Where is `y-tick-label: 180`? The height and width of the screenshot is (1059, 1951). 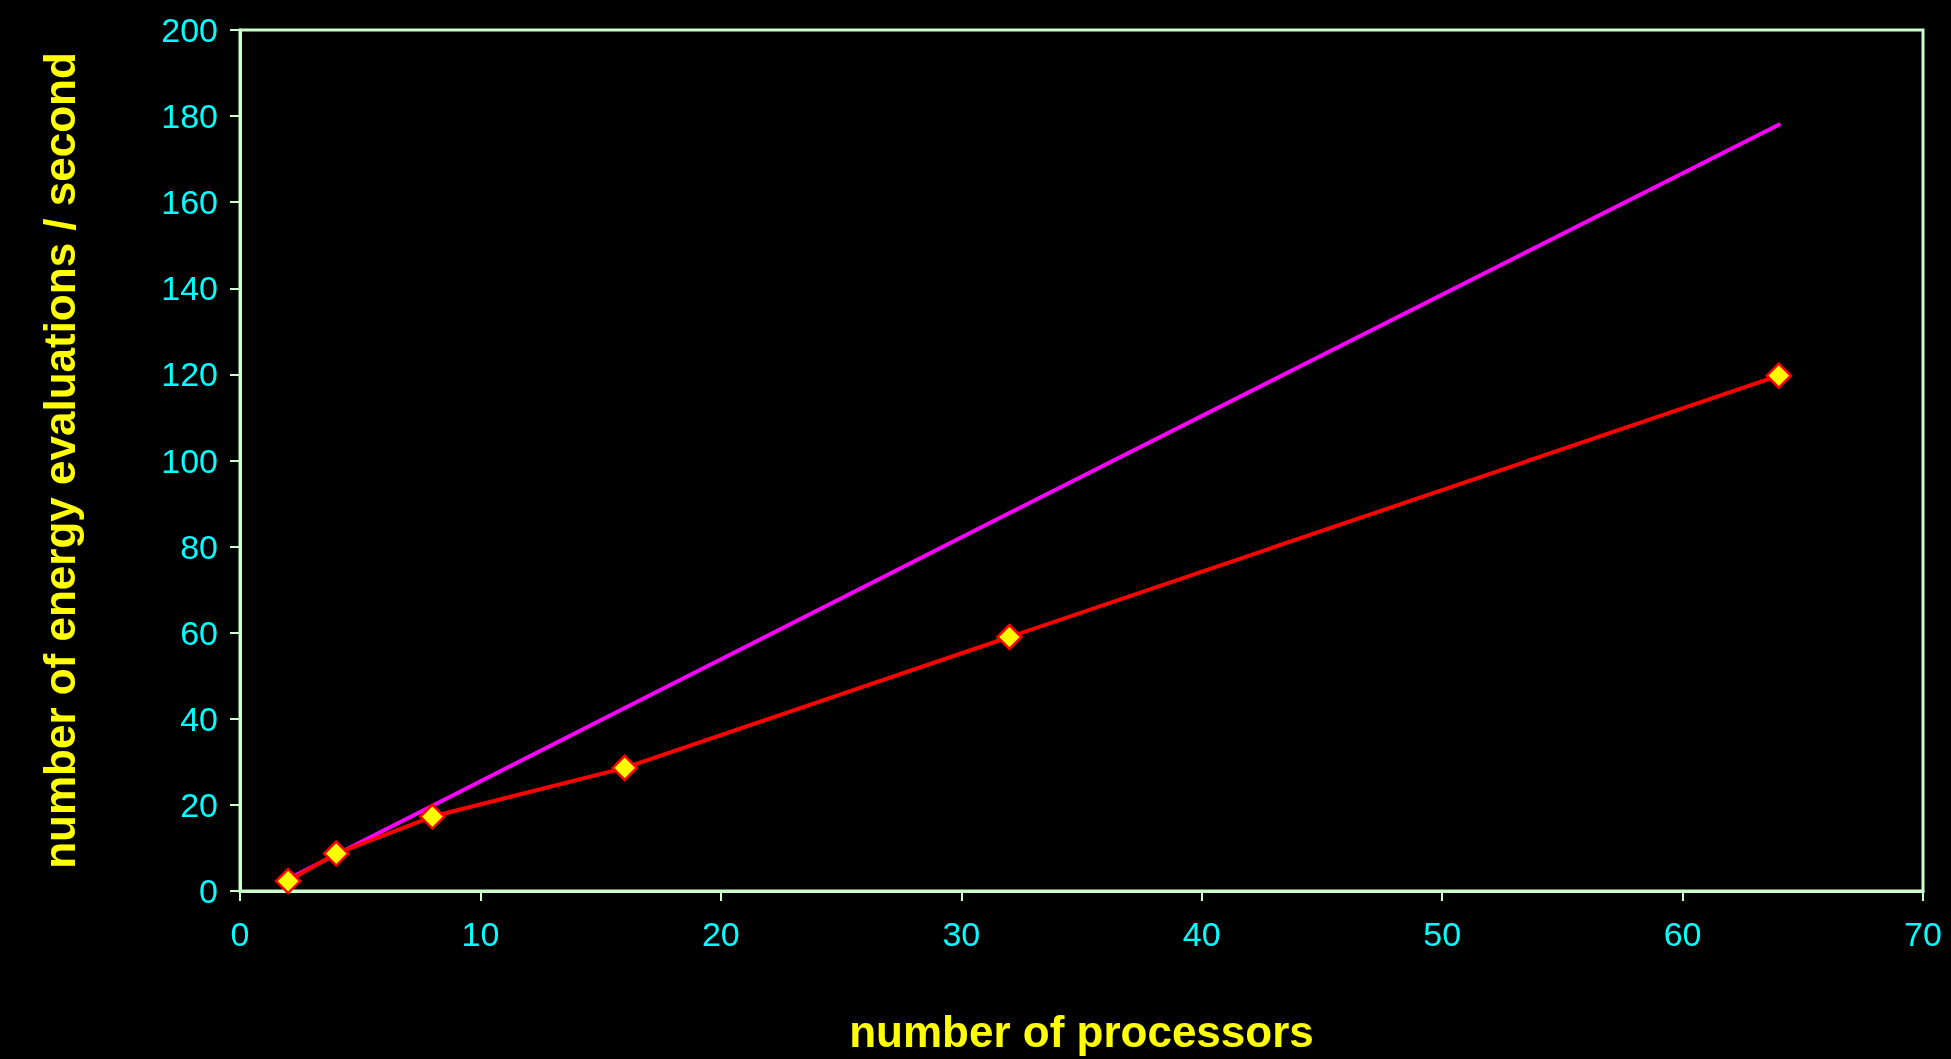
y-tick-label: 180 is located at coordinates (189, 116).